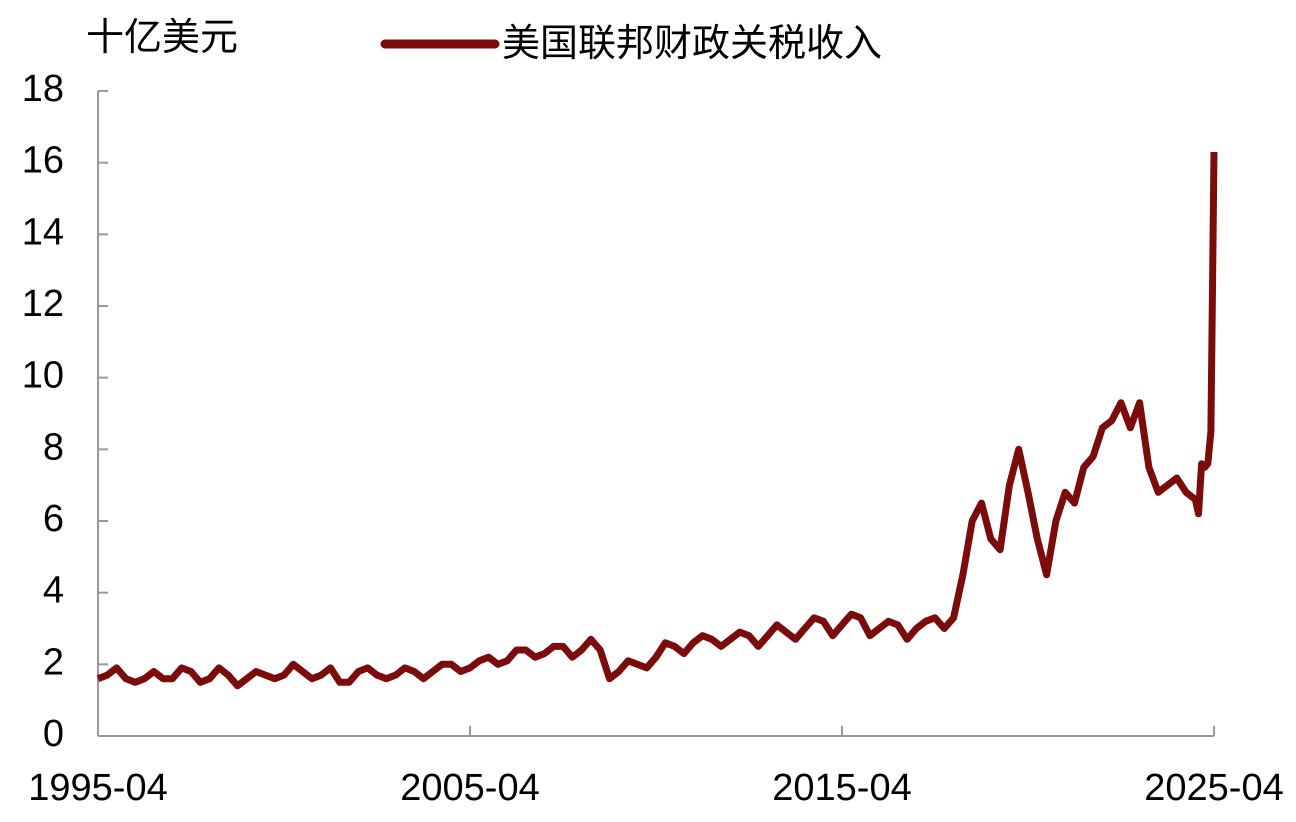 This screenshot has height=822, width=1296. Describe the element at coordinates (43, 232) in the screenshot. I see `y-tick-label: 14` at that location.